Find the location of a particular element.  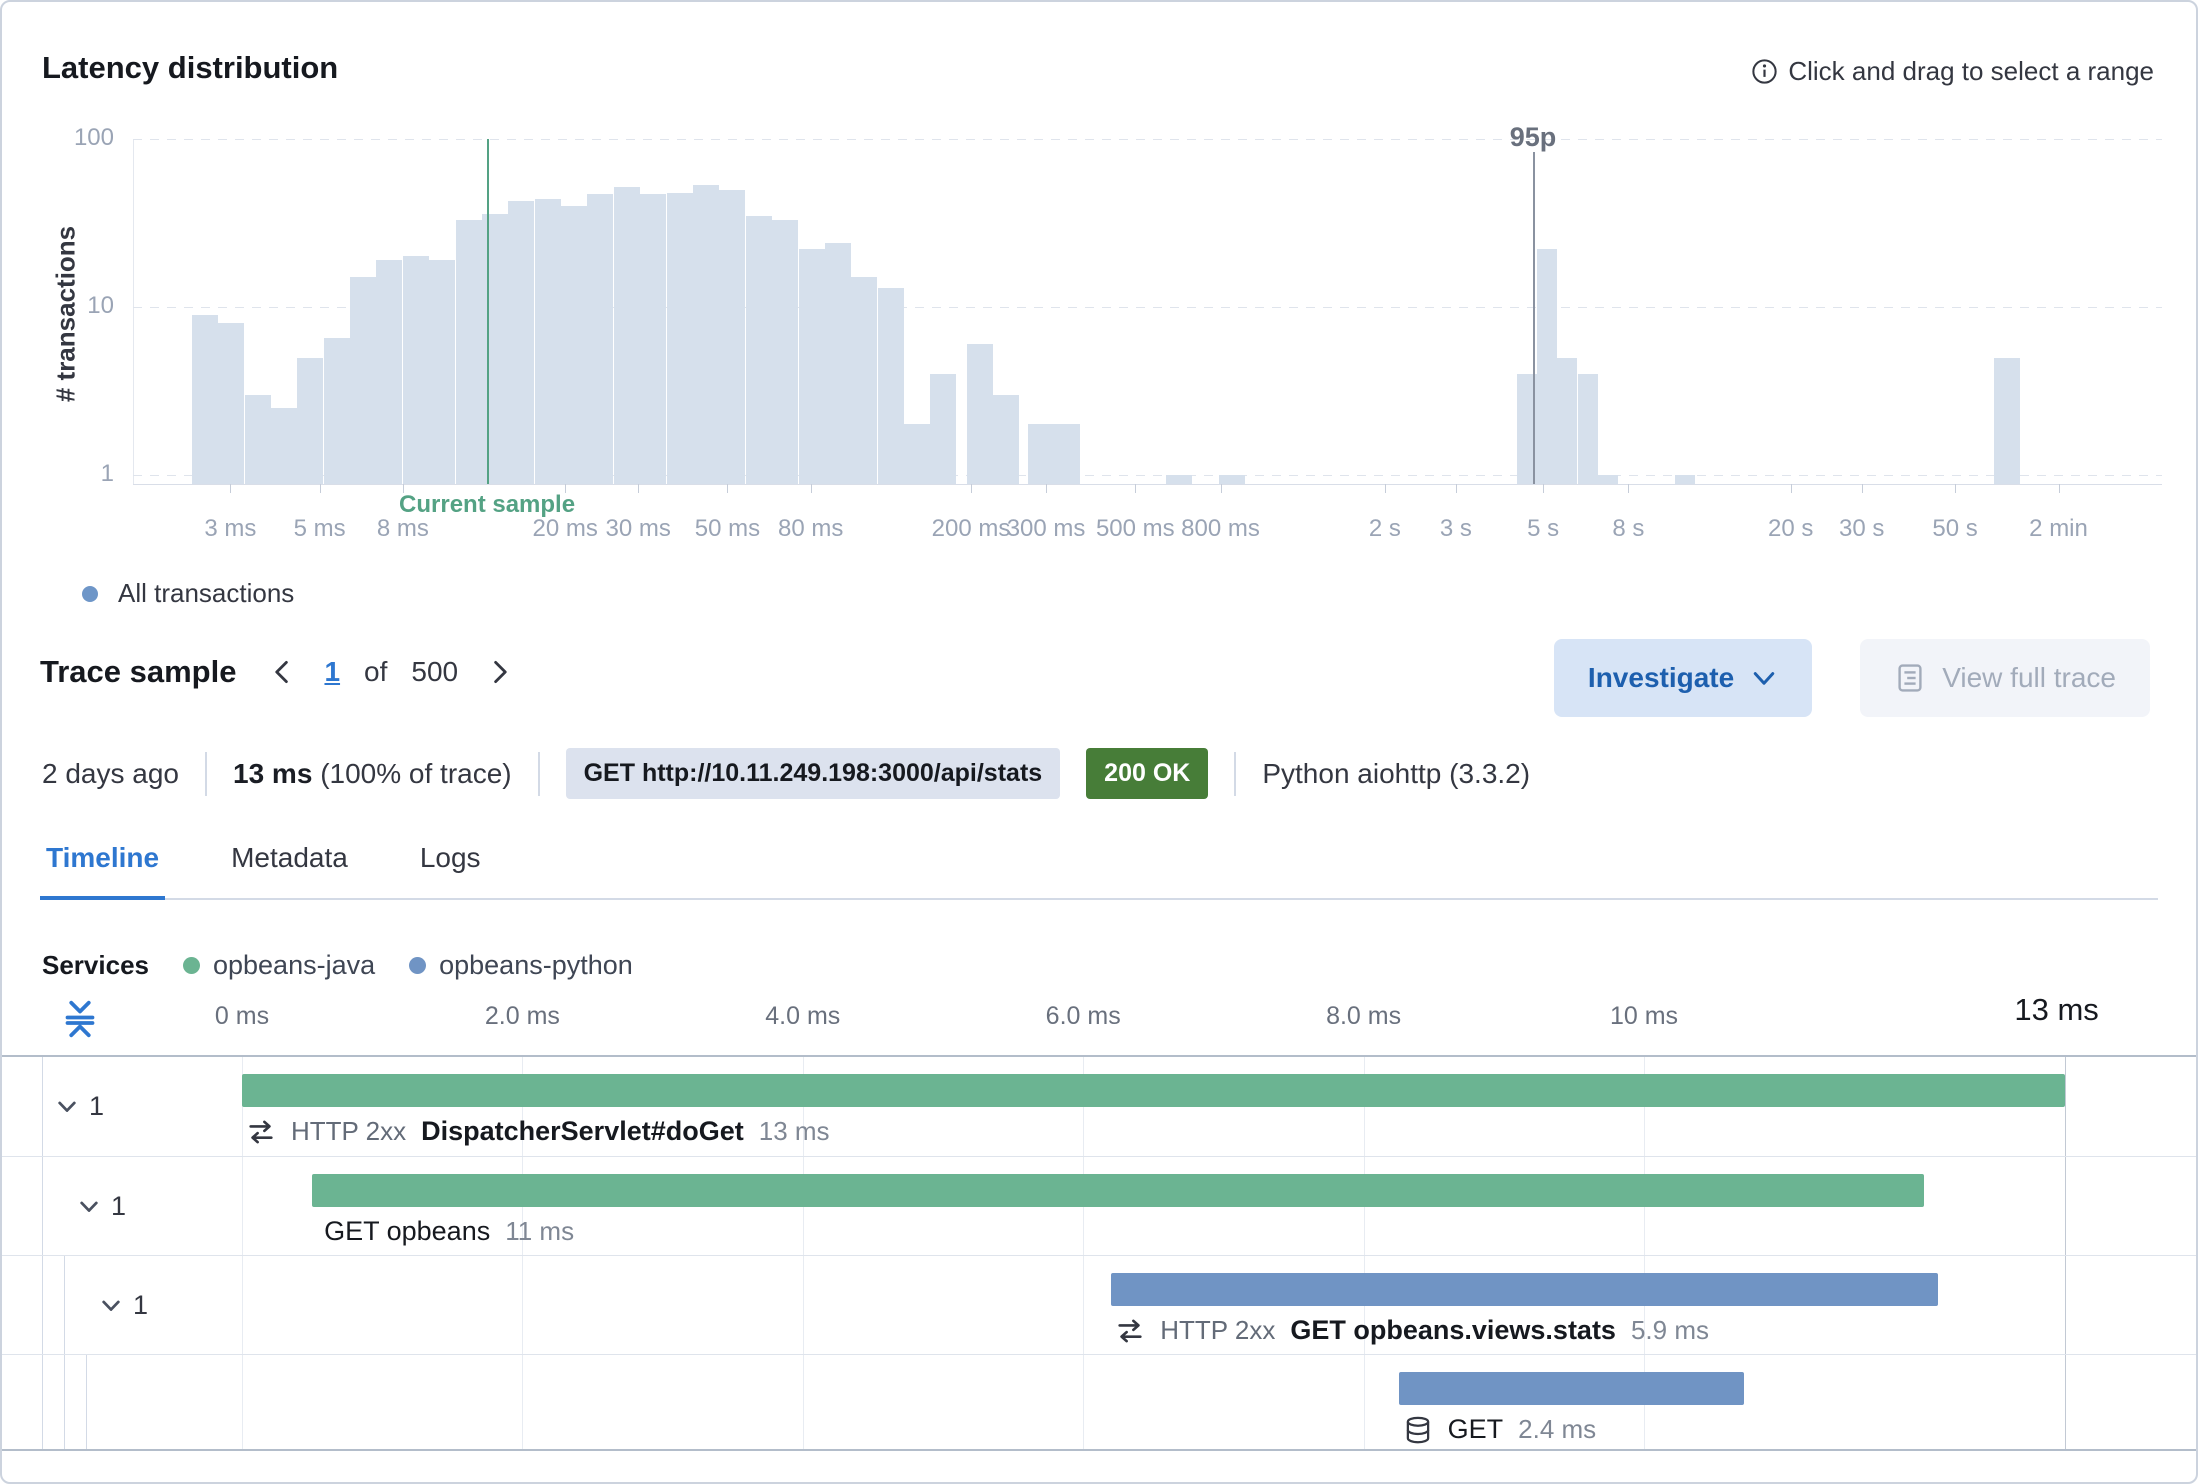

transaction-icon is located at coordinates (261, 1131).